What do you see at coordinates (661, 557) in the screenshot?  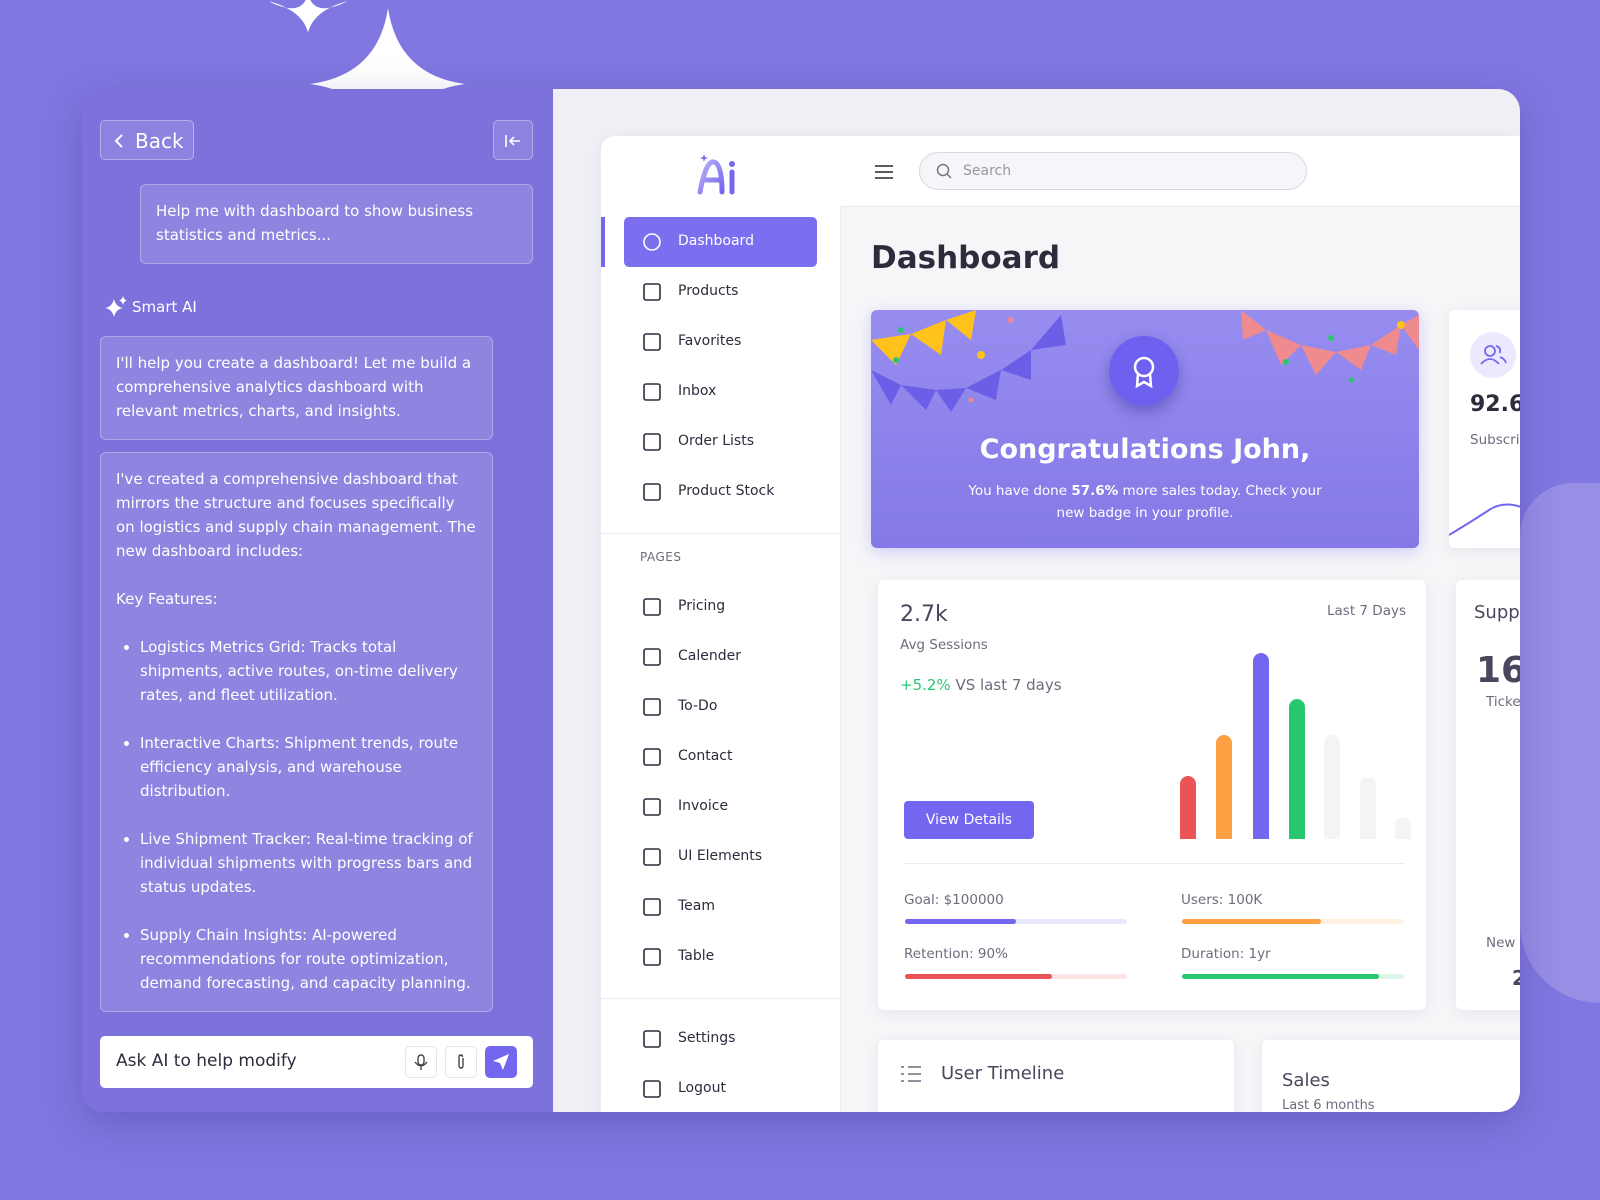 I see `pages-heading: PAGES` at bounding box center [661, 557].